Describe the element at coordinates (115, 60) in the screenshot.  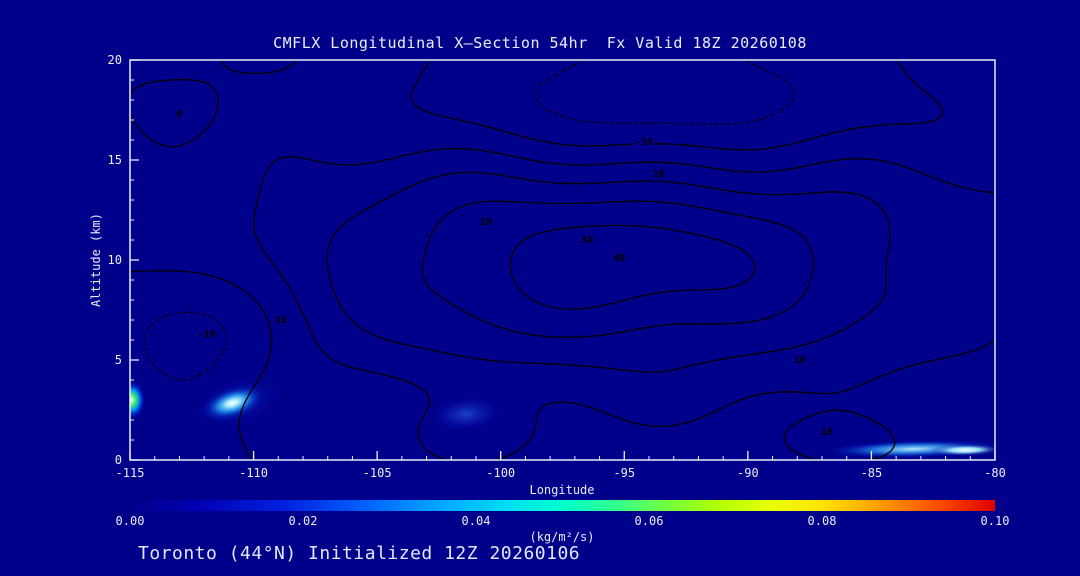
I see `y-tick-label: 20` at that location.